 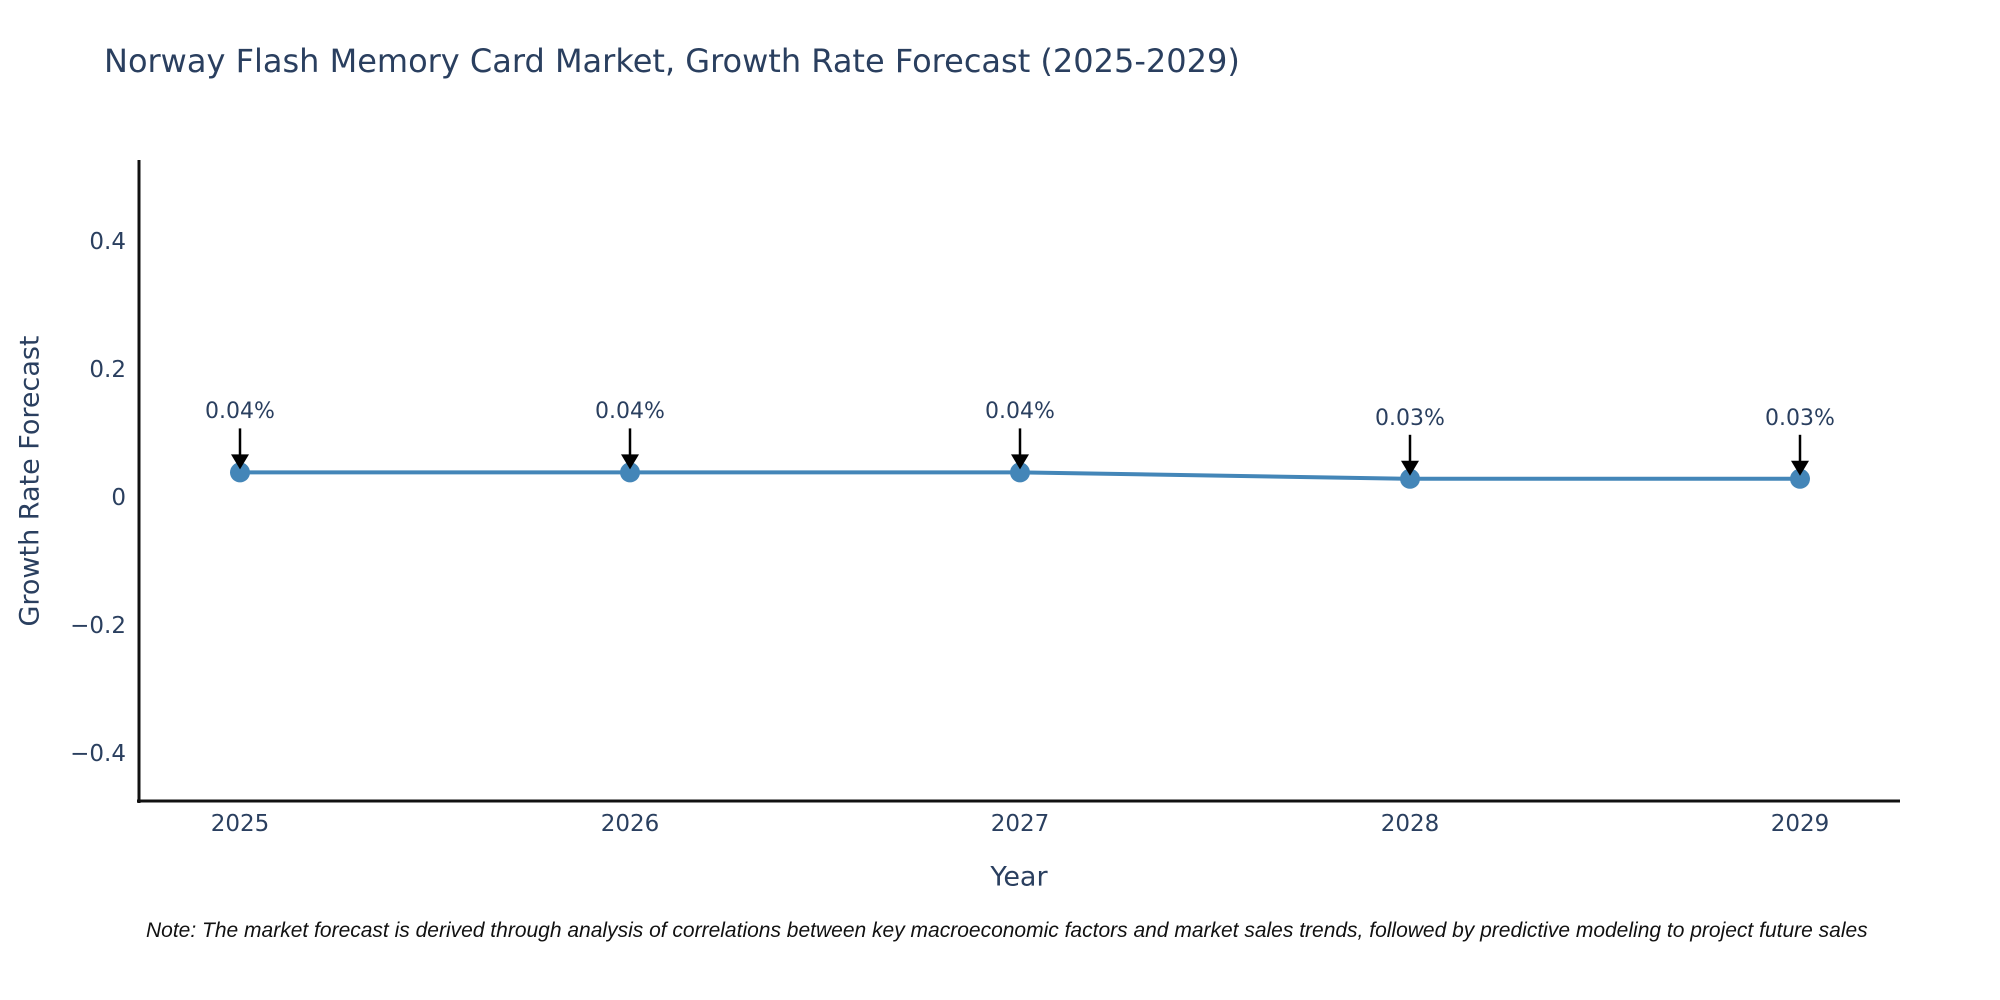 I want to click on x-tick-label: 2027, so click(x=1020, y=824).